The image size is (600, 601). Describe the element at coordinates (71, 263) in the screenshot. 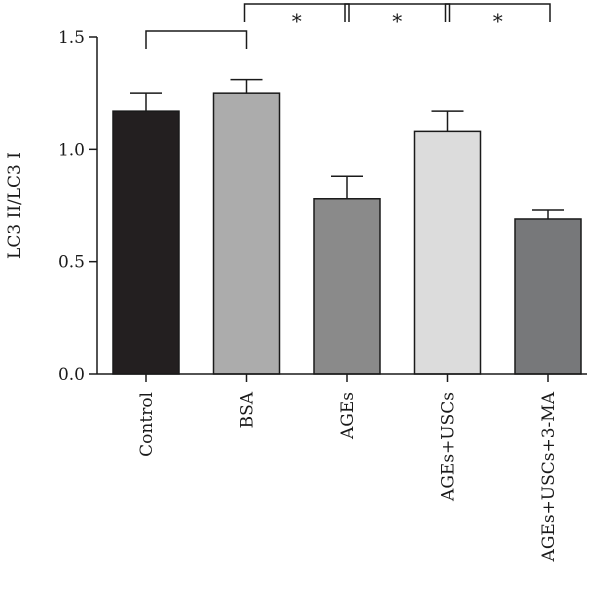

I see `y-tick-label: 0.5` at that location.